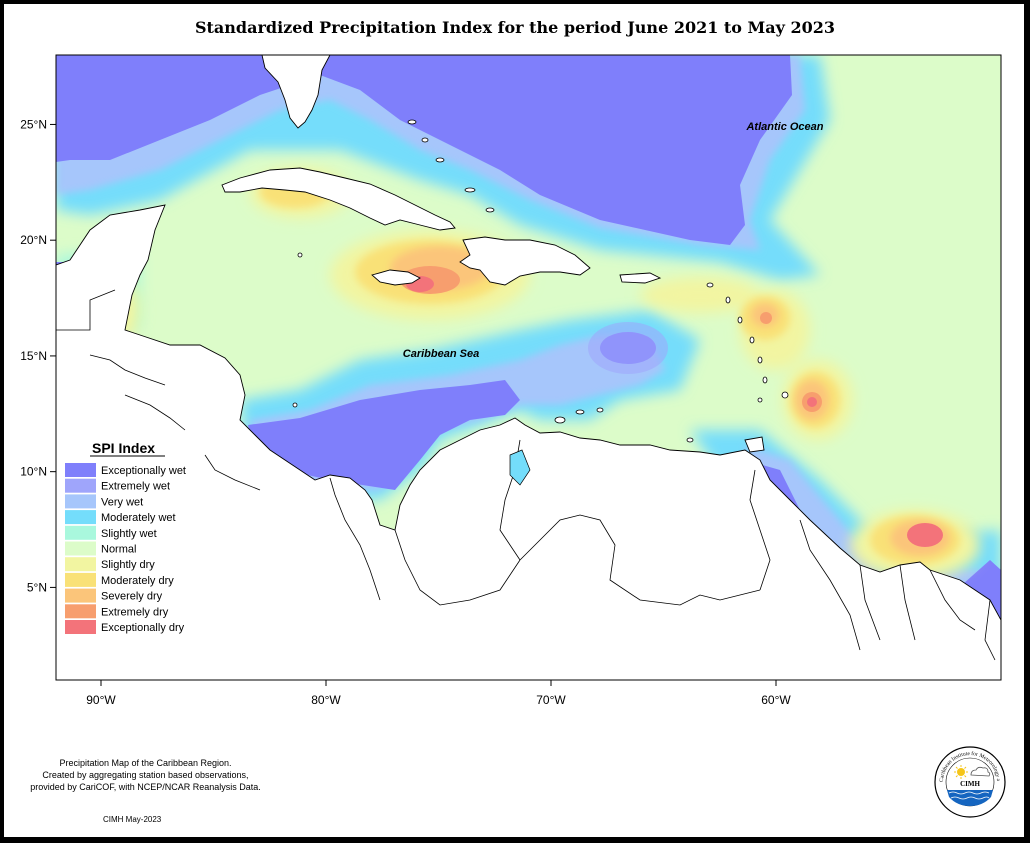  Describe the element at coordinates (118, 550) in the screenshot. I see `legend-label: Normal` at that location.